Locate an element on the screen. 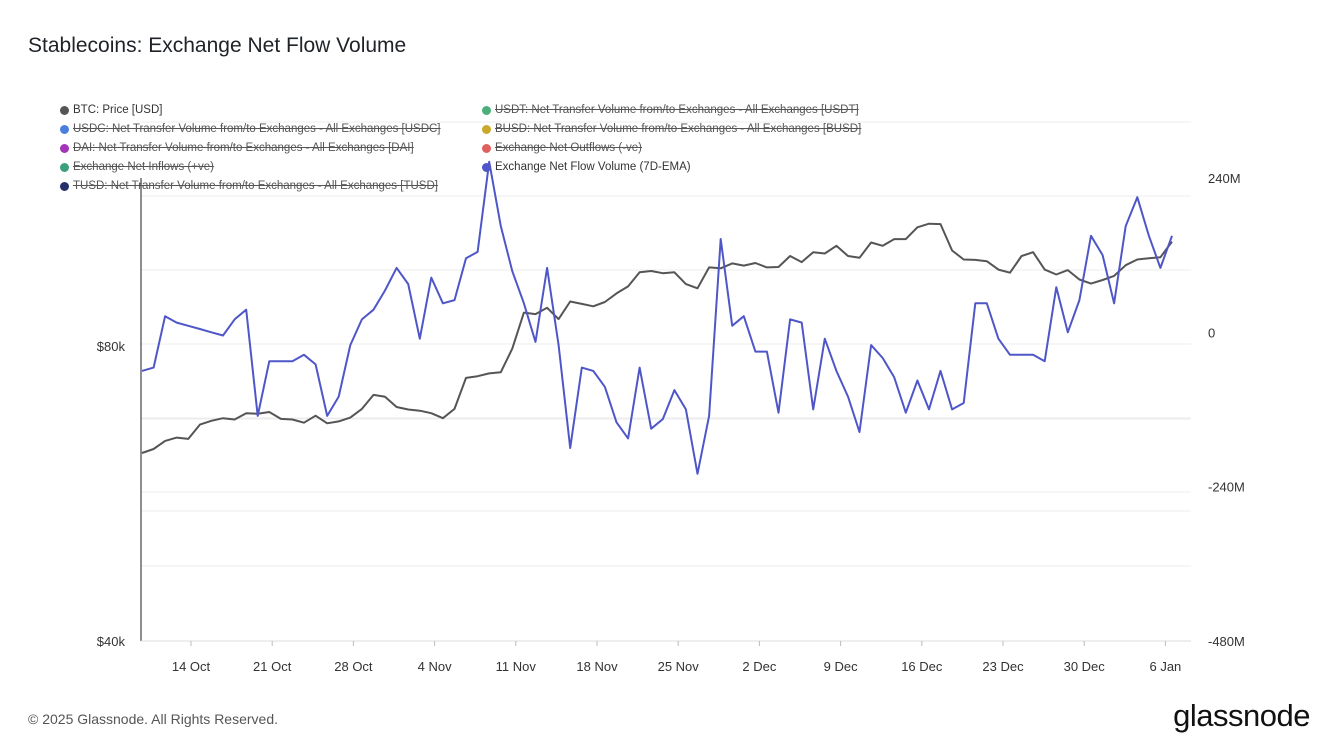 This screenshot has height=753, width=1338. right-axis-tick-label: 240M is located at coordinates (1224, 178).